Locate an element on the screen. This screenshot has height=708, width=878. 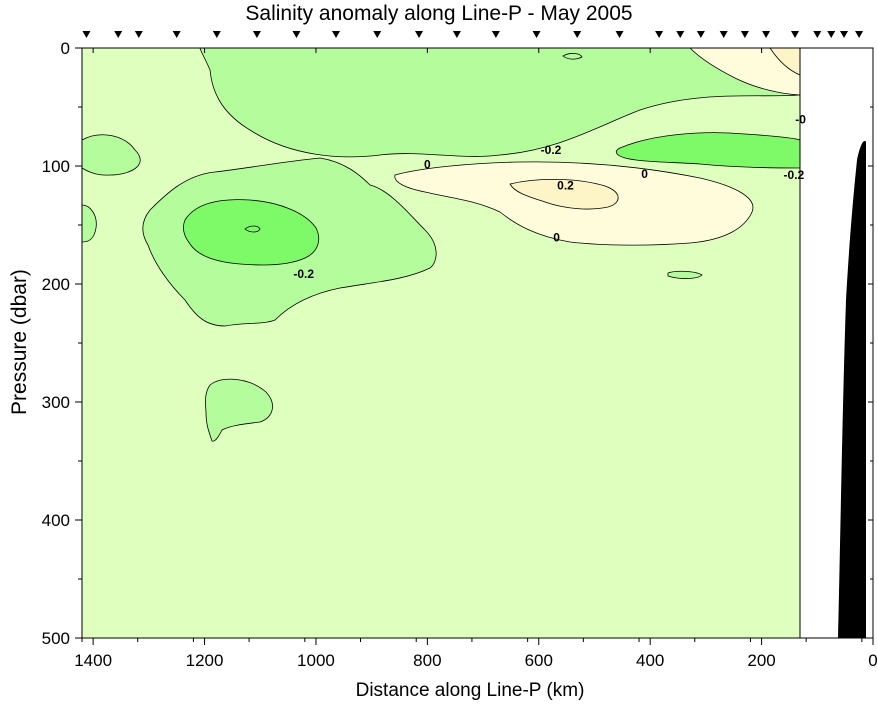
contour-label: -0 is located at coordinates (800, 120).